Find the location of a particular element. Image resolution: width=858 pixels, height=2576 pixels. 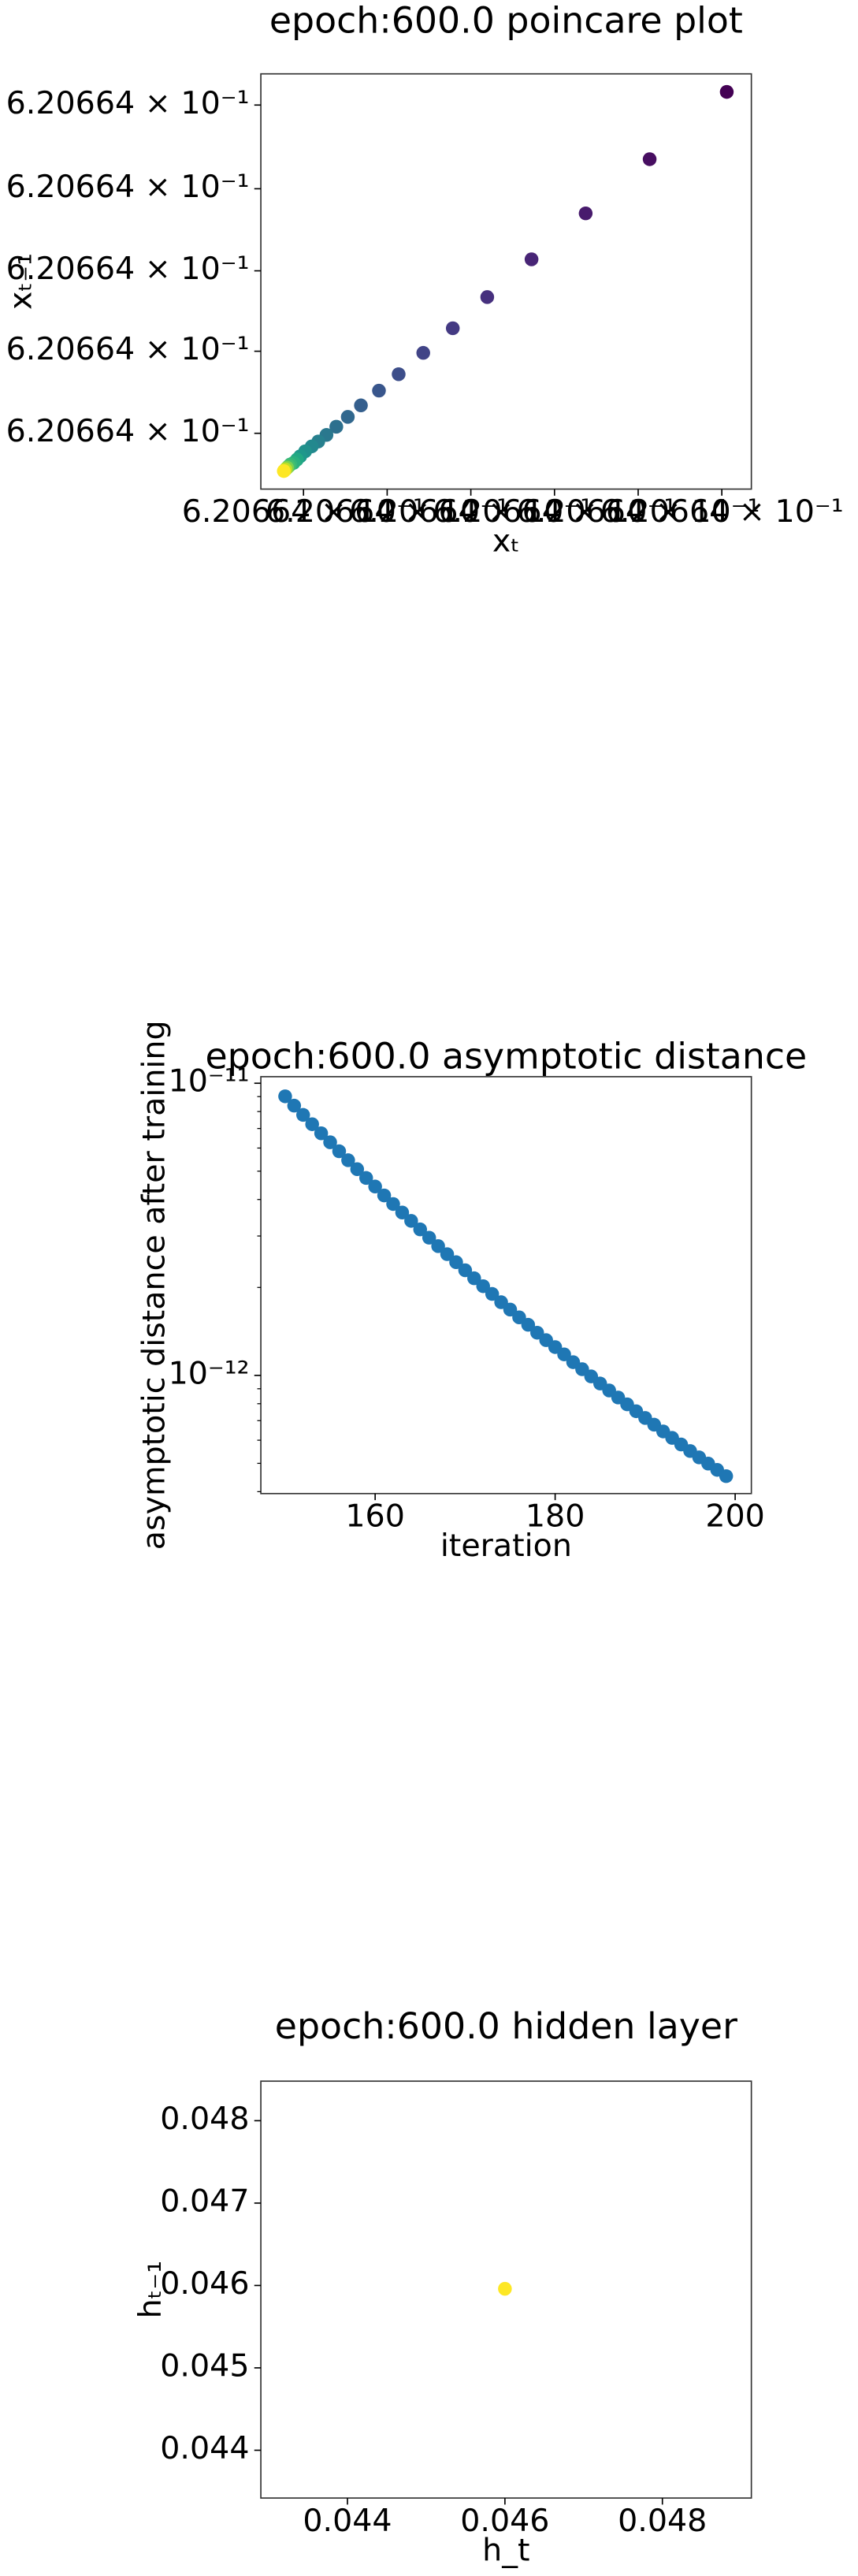

y-tick-label: 10⁻¹² is located at coordinates (209, 1373).